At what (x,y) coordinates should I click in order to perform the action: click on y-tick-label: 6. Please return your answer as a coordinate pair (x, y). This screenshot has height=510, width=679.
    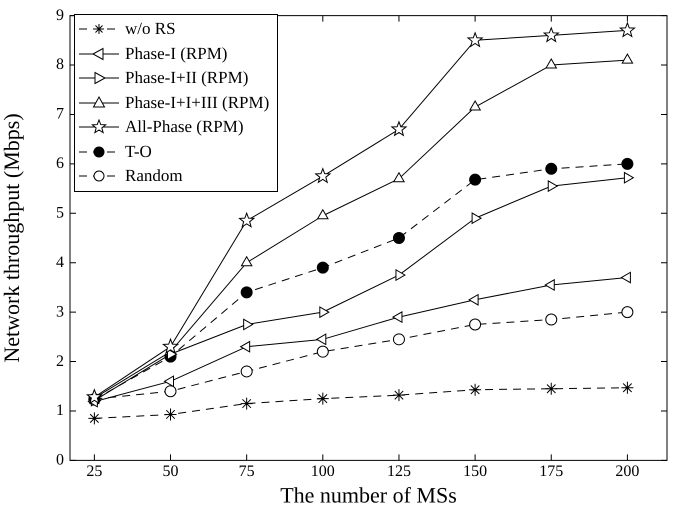
    Looking at the image, I should click on (60, 163).